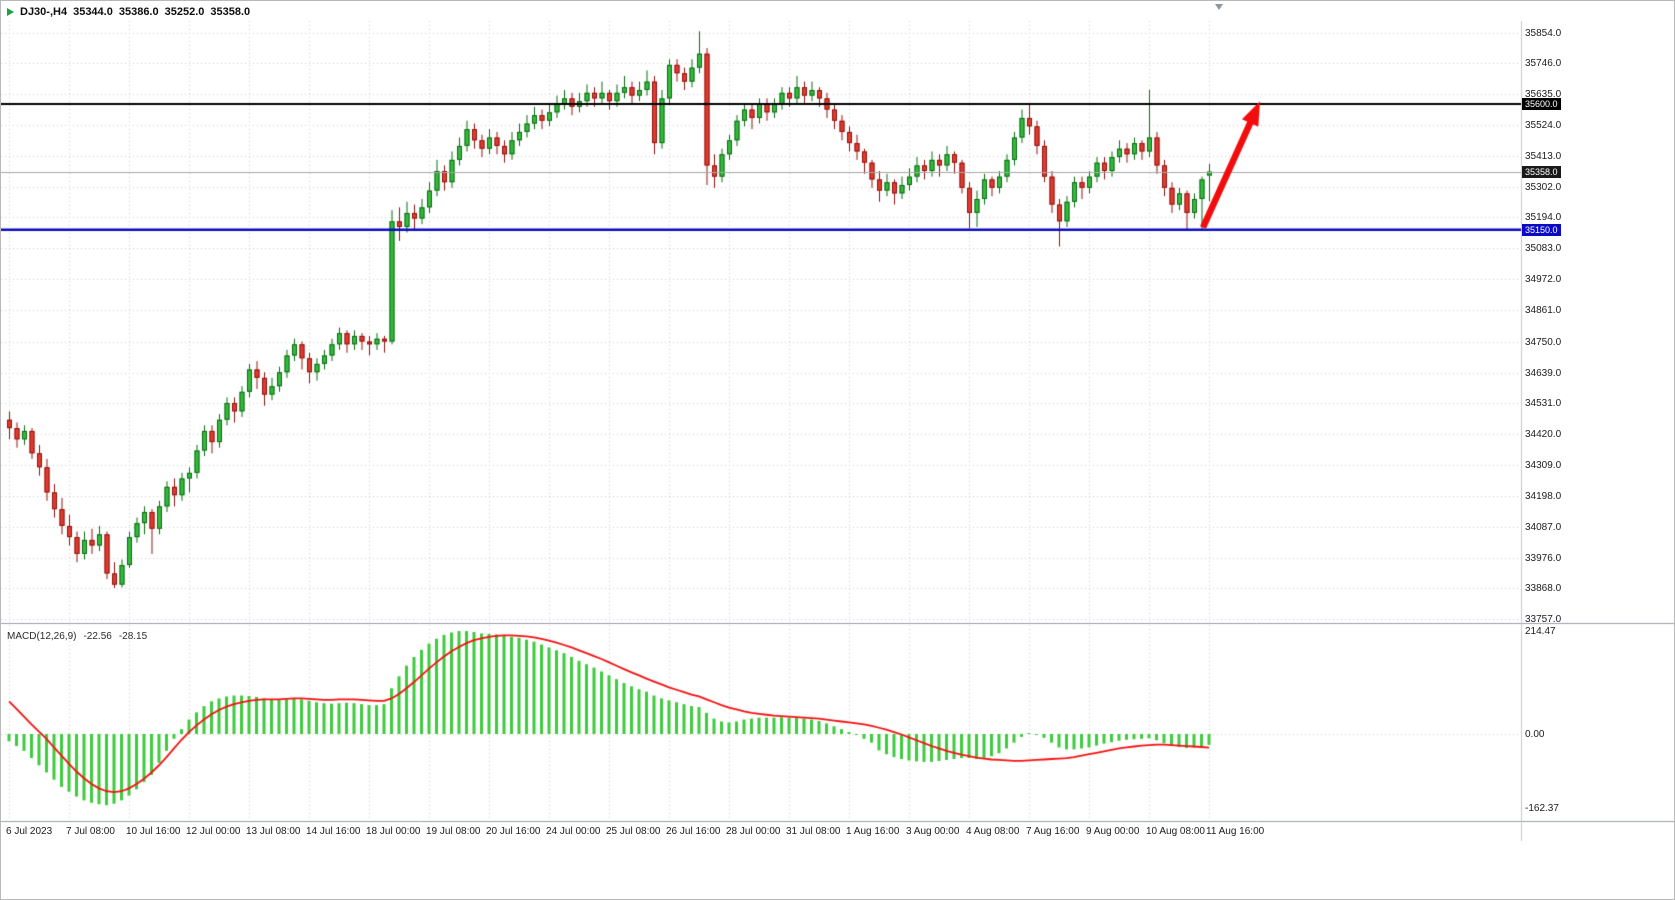 This screenshot has width=1675, height=900. I want to click on time-axis-label: 13 Jul 08:00, so click(273, 831).